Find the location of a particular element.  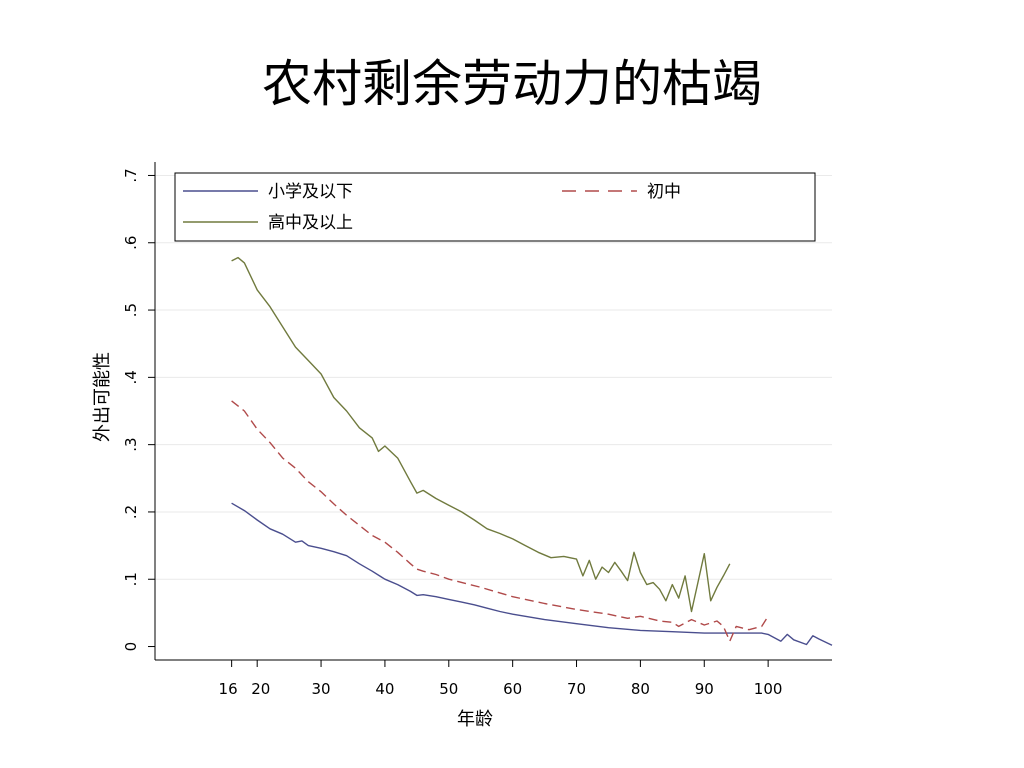

legend-label-1: 小学及以下 is located at coordinates (310, 192).